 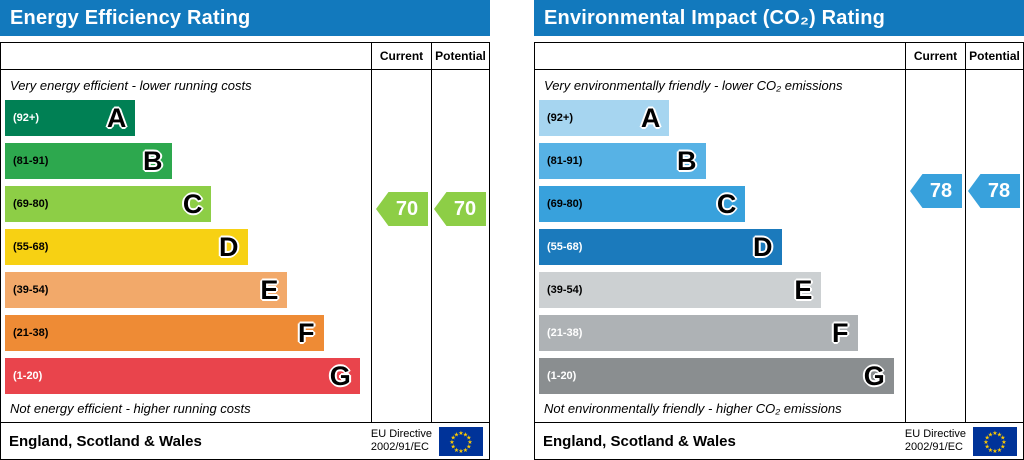 What do you see at coordinates (716, 376) in the screenshot?
I see `co2-band-g: (1-20) G` at bounding box center [716, 376].